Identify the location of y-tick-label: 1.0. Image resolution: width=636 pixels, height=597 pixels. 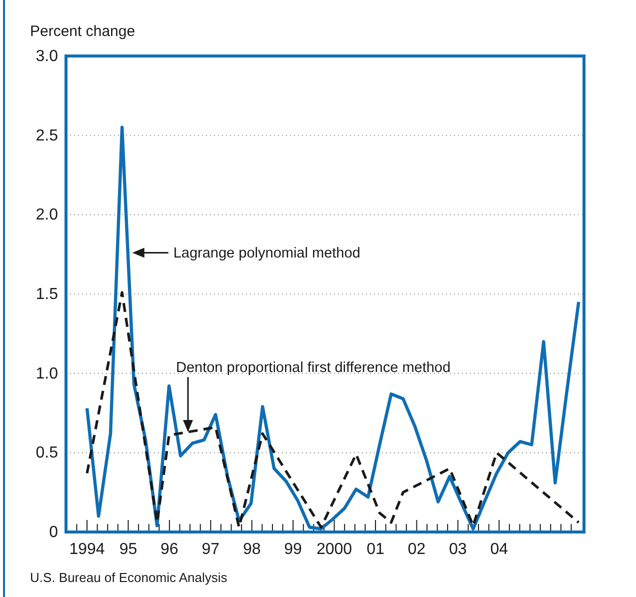
(47, 373).